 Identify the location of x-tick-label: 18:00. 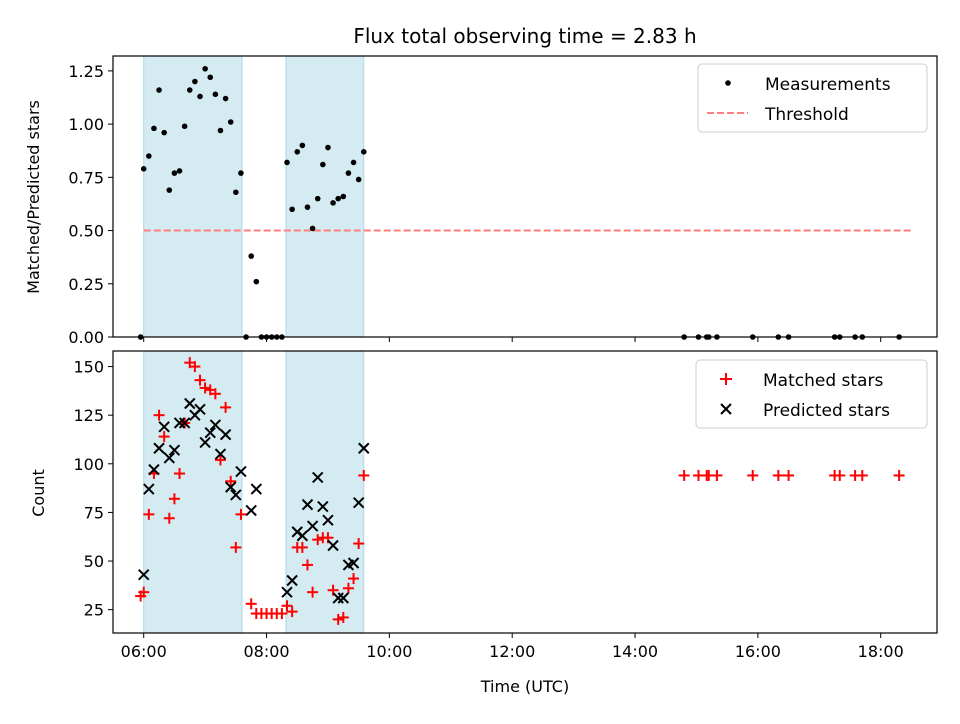
(881, 651).